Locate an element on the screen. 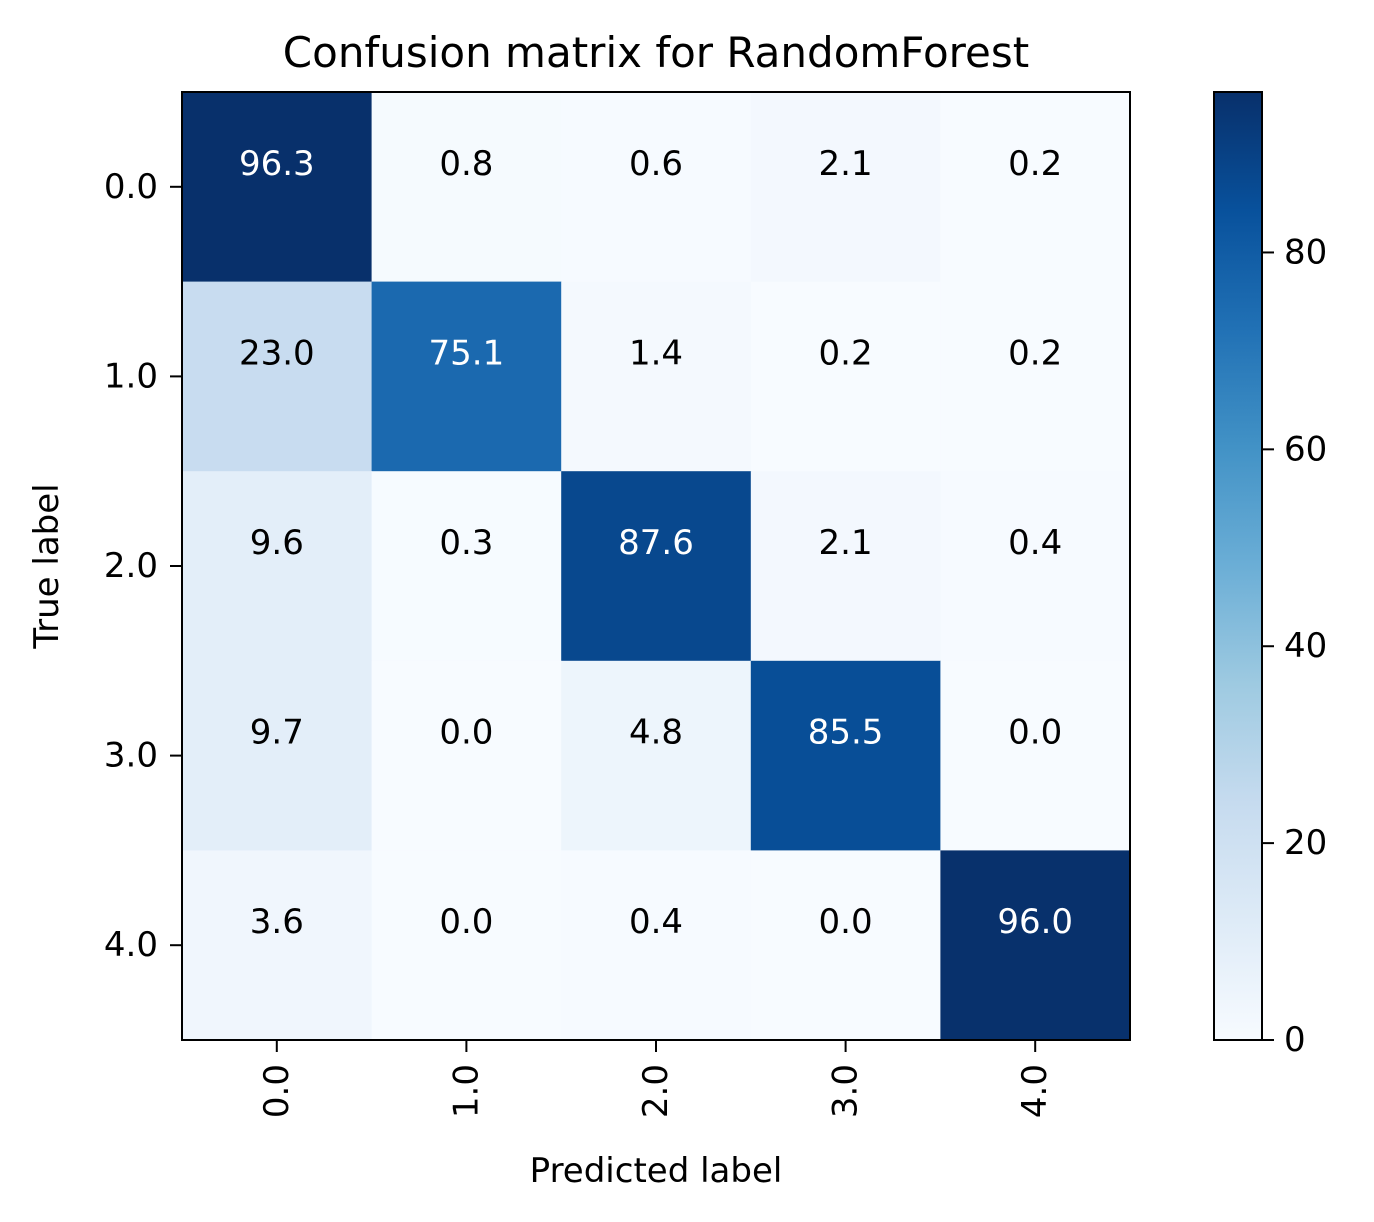  heatmap-cell-value: 9.7 is located at coordinates (277, 733).